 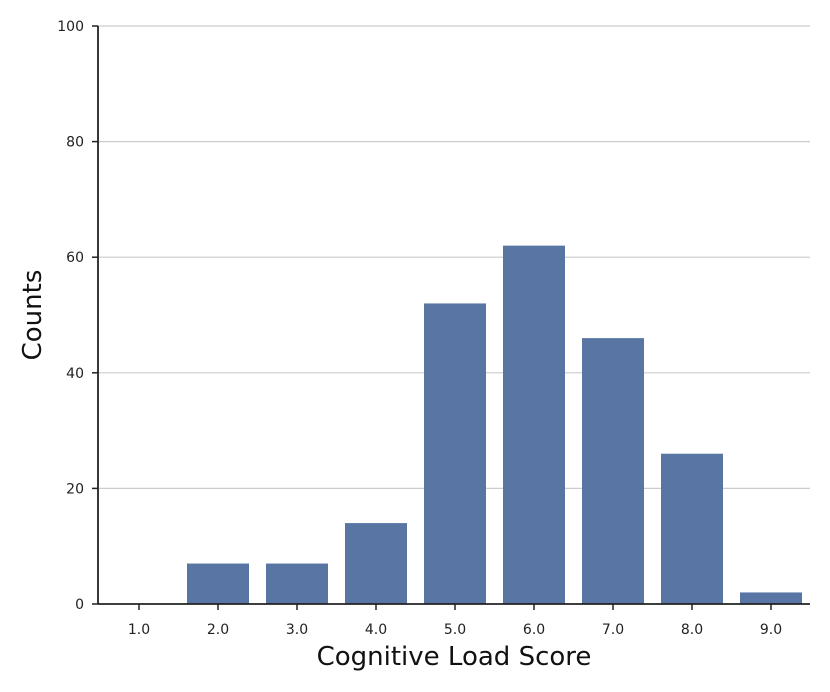 I want to click on x-tick-label: 6.0, so click(x=534, y=630).